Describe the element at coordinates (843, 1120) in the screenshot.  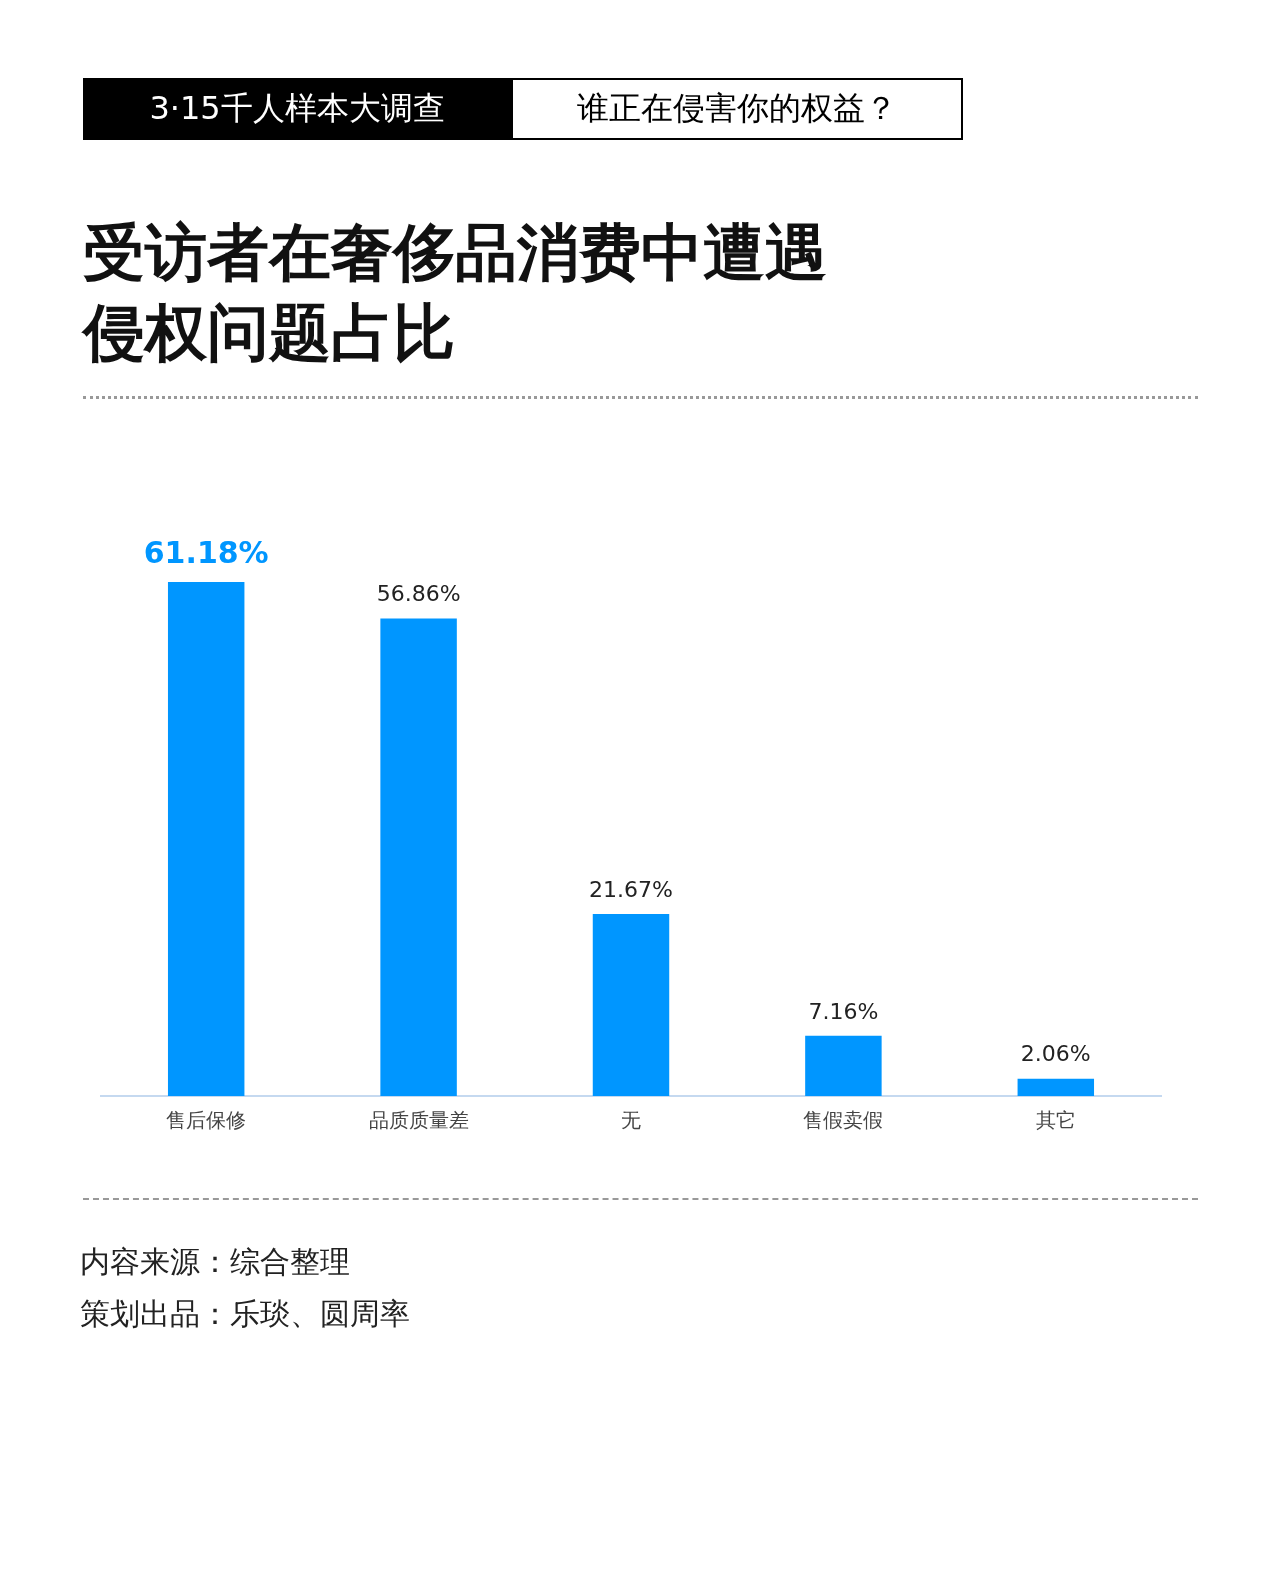
I see `x-tick-label: 售假卖假` at that location.